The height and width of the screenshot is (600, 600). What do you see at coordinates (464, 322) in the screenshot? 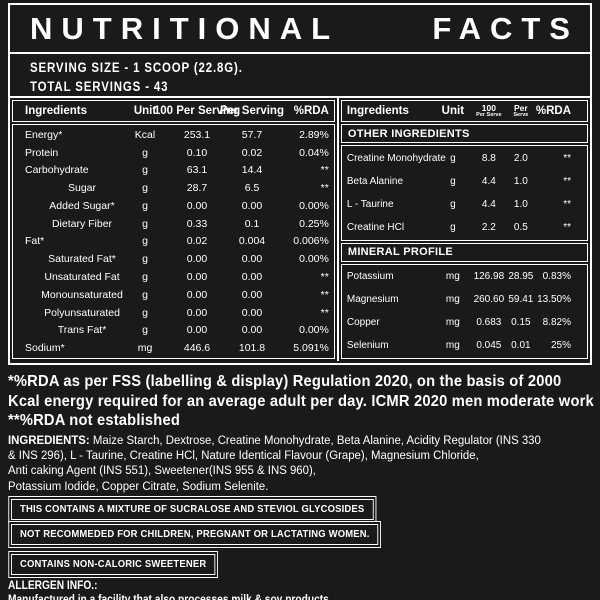
I see `table-row: Copper mg 0.683 0.15 8.82%` at bounding box center [464, 322].